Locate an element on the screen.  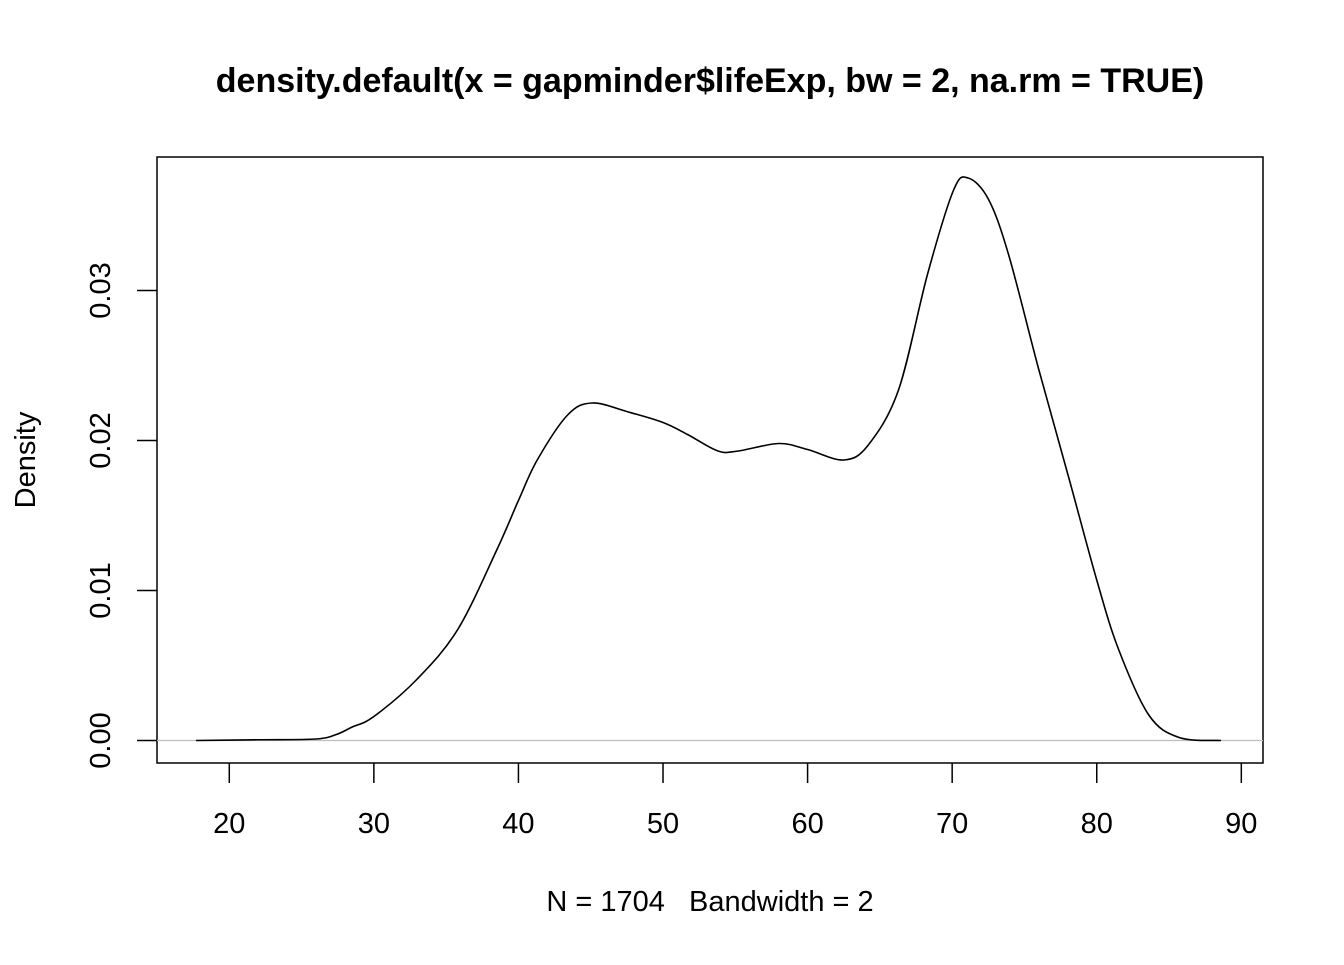
x-tick-label: 20 is located at coordinates (229, 824).